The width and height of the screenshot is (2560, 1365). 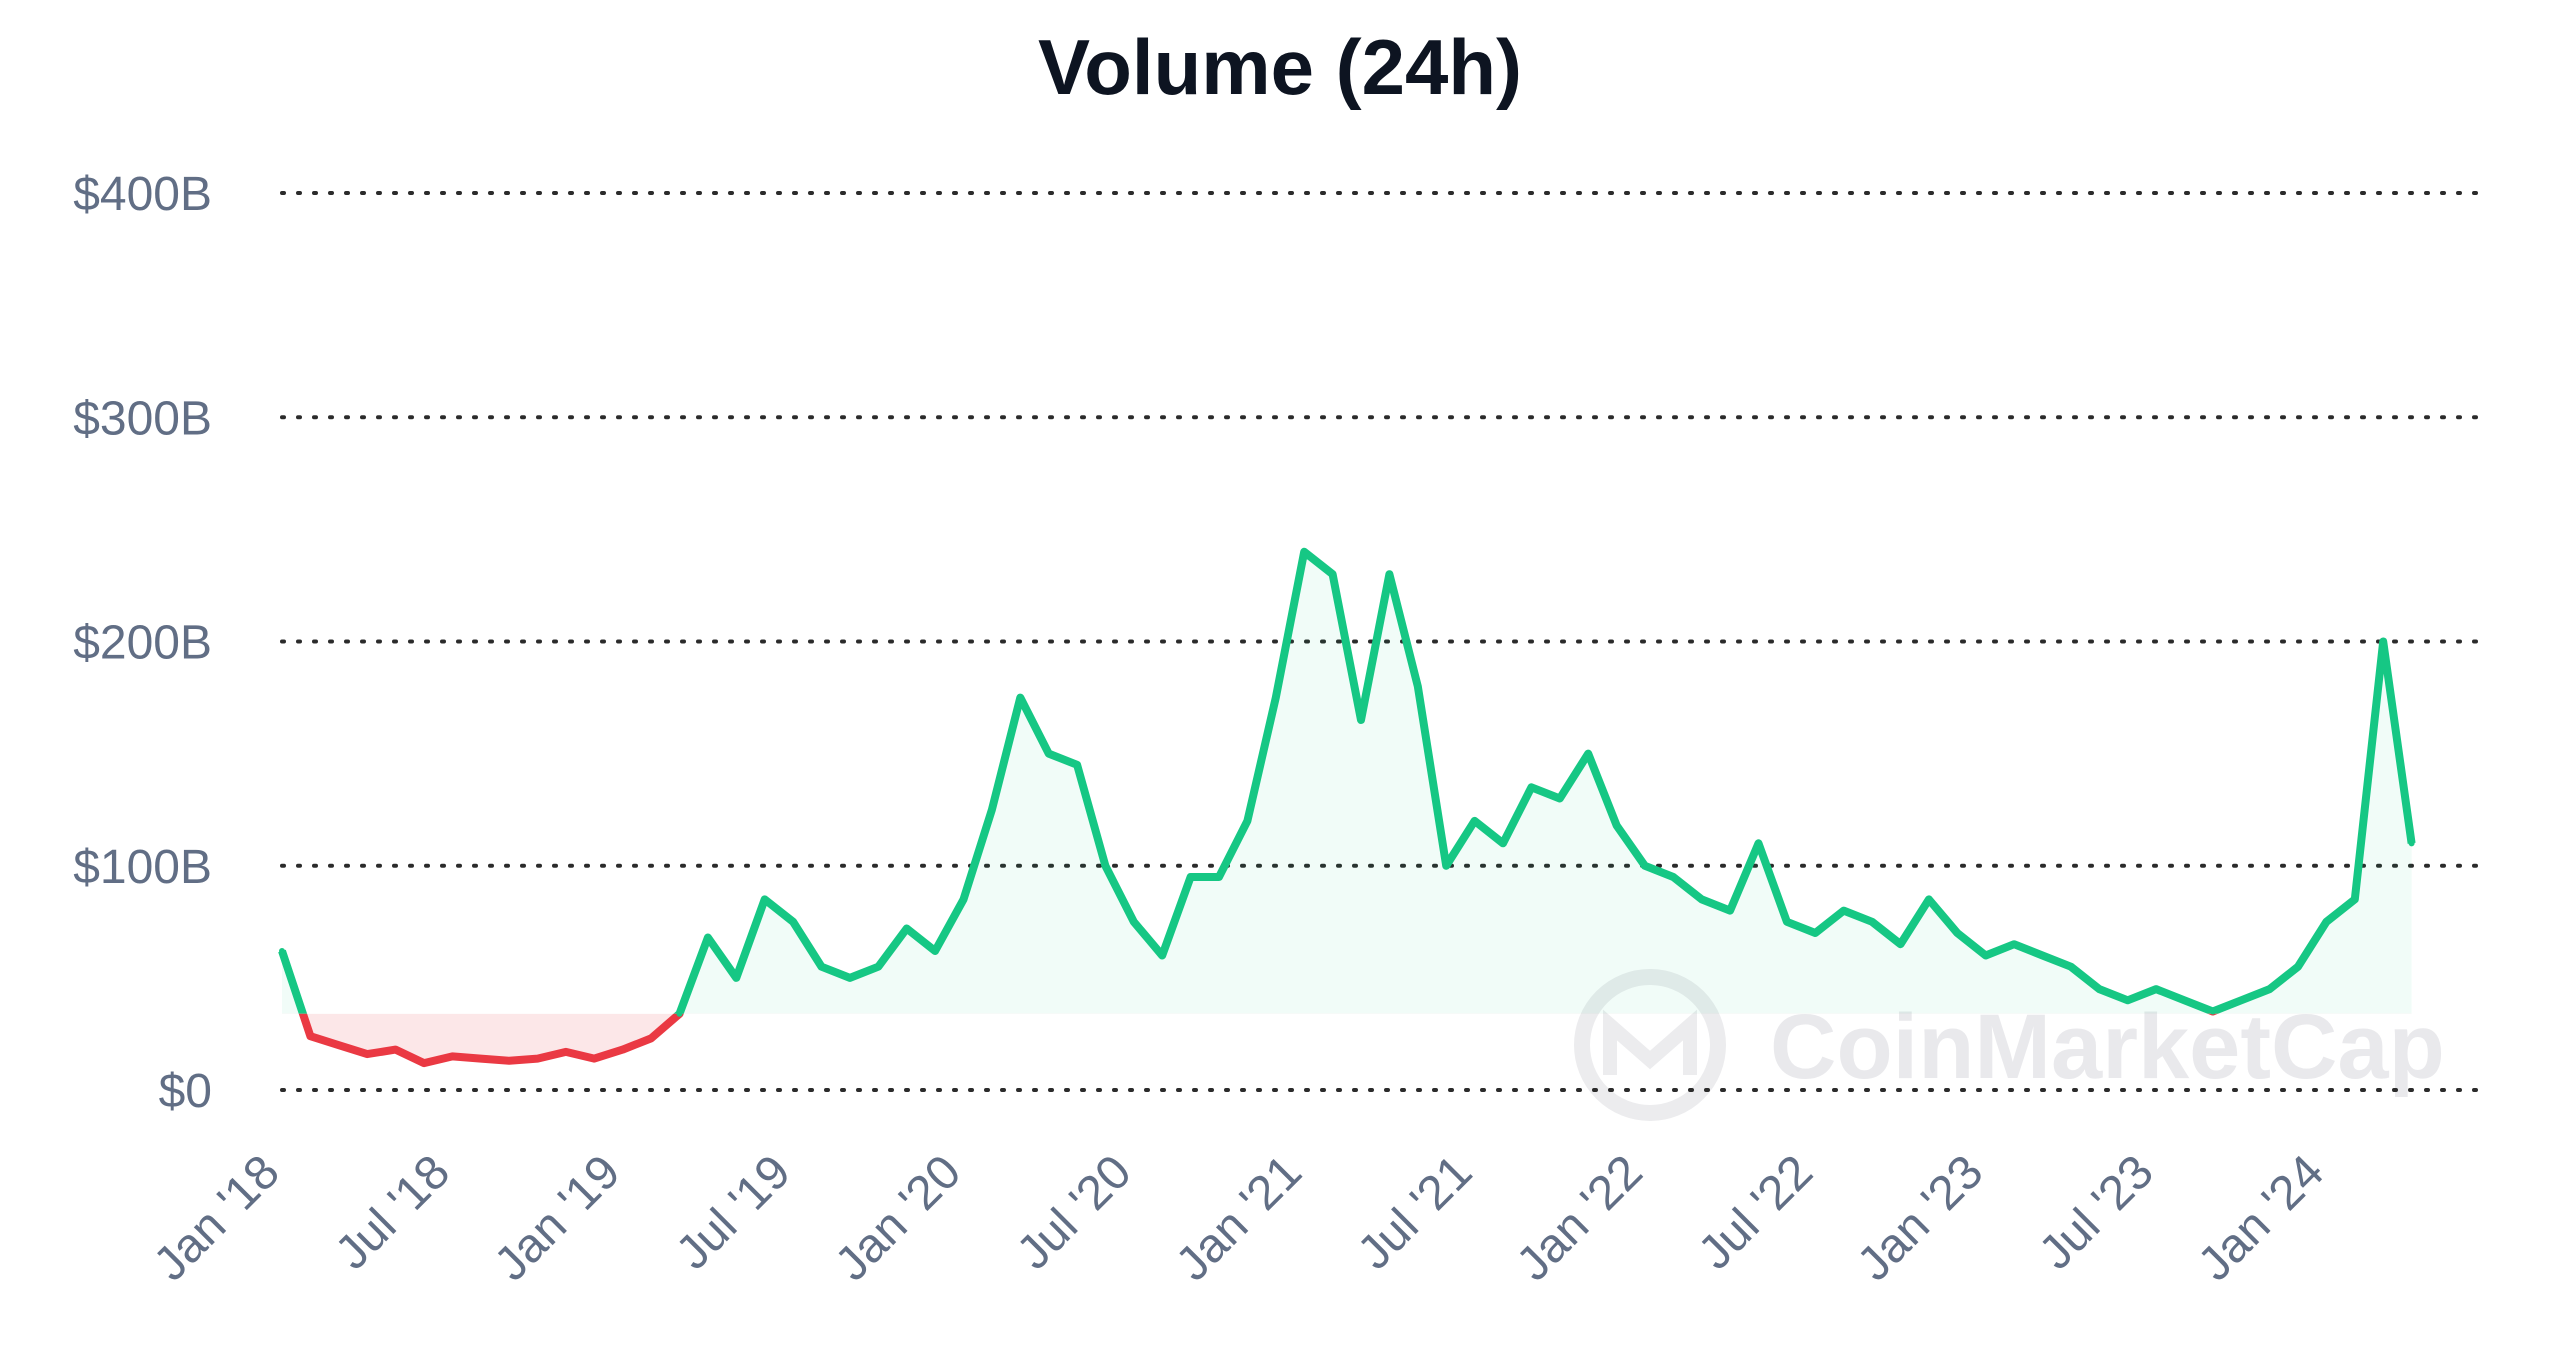 What do you see at coordinates (733, 1212) in the screenshot?
I see `x-tick-label: Jul '19` at bounding box center [733, 1212].